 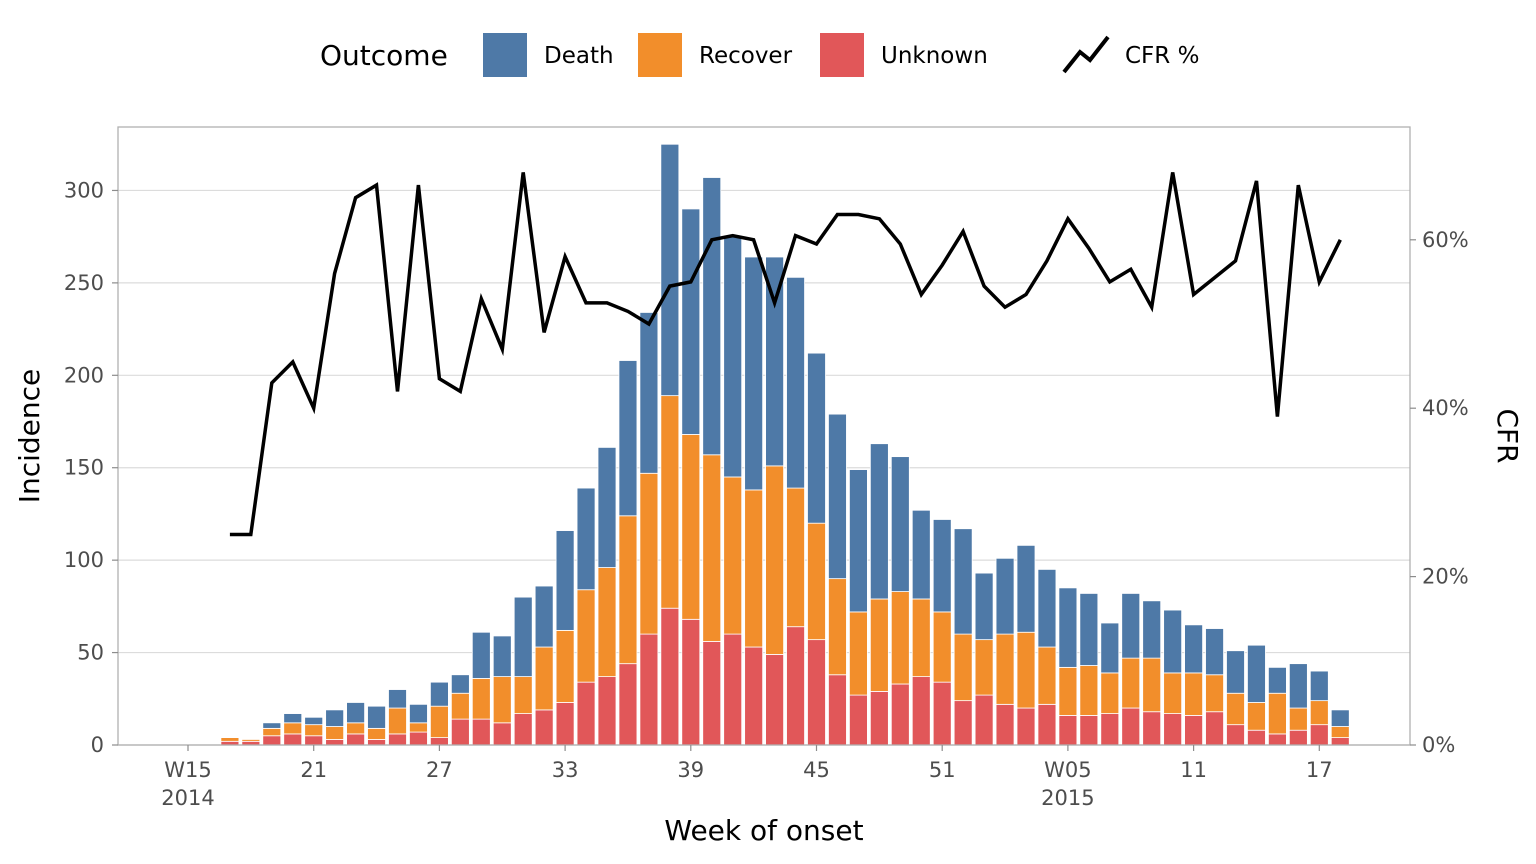 I want to click on y-axis-title: Incidence, so click(x=29, y=436).